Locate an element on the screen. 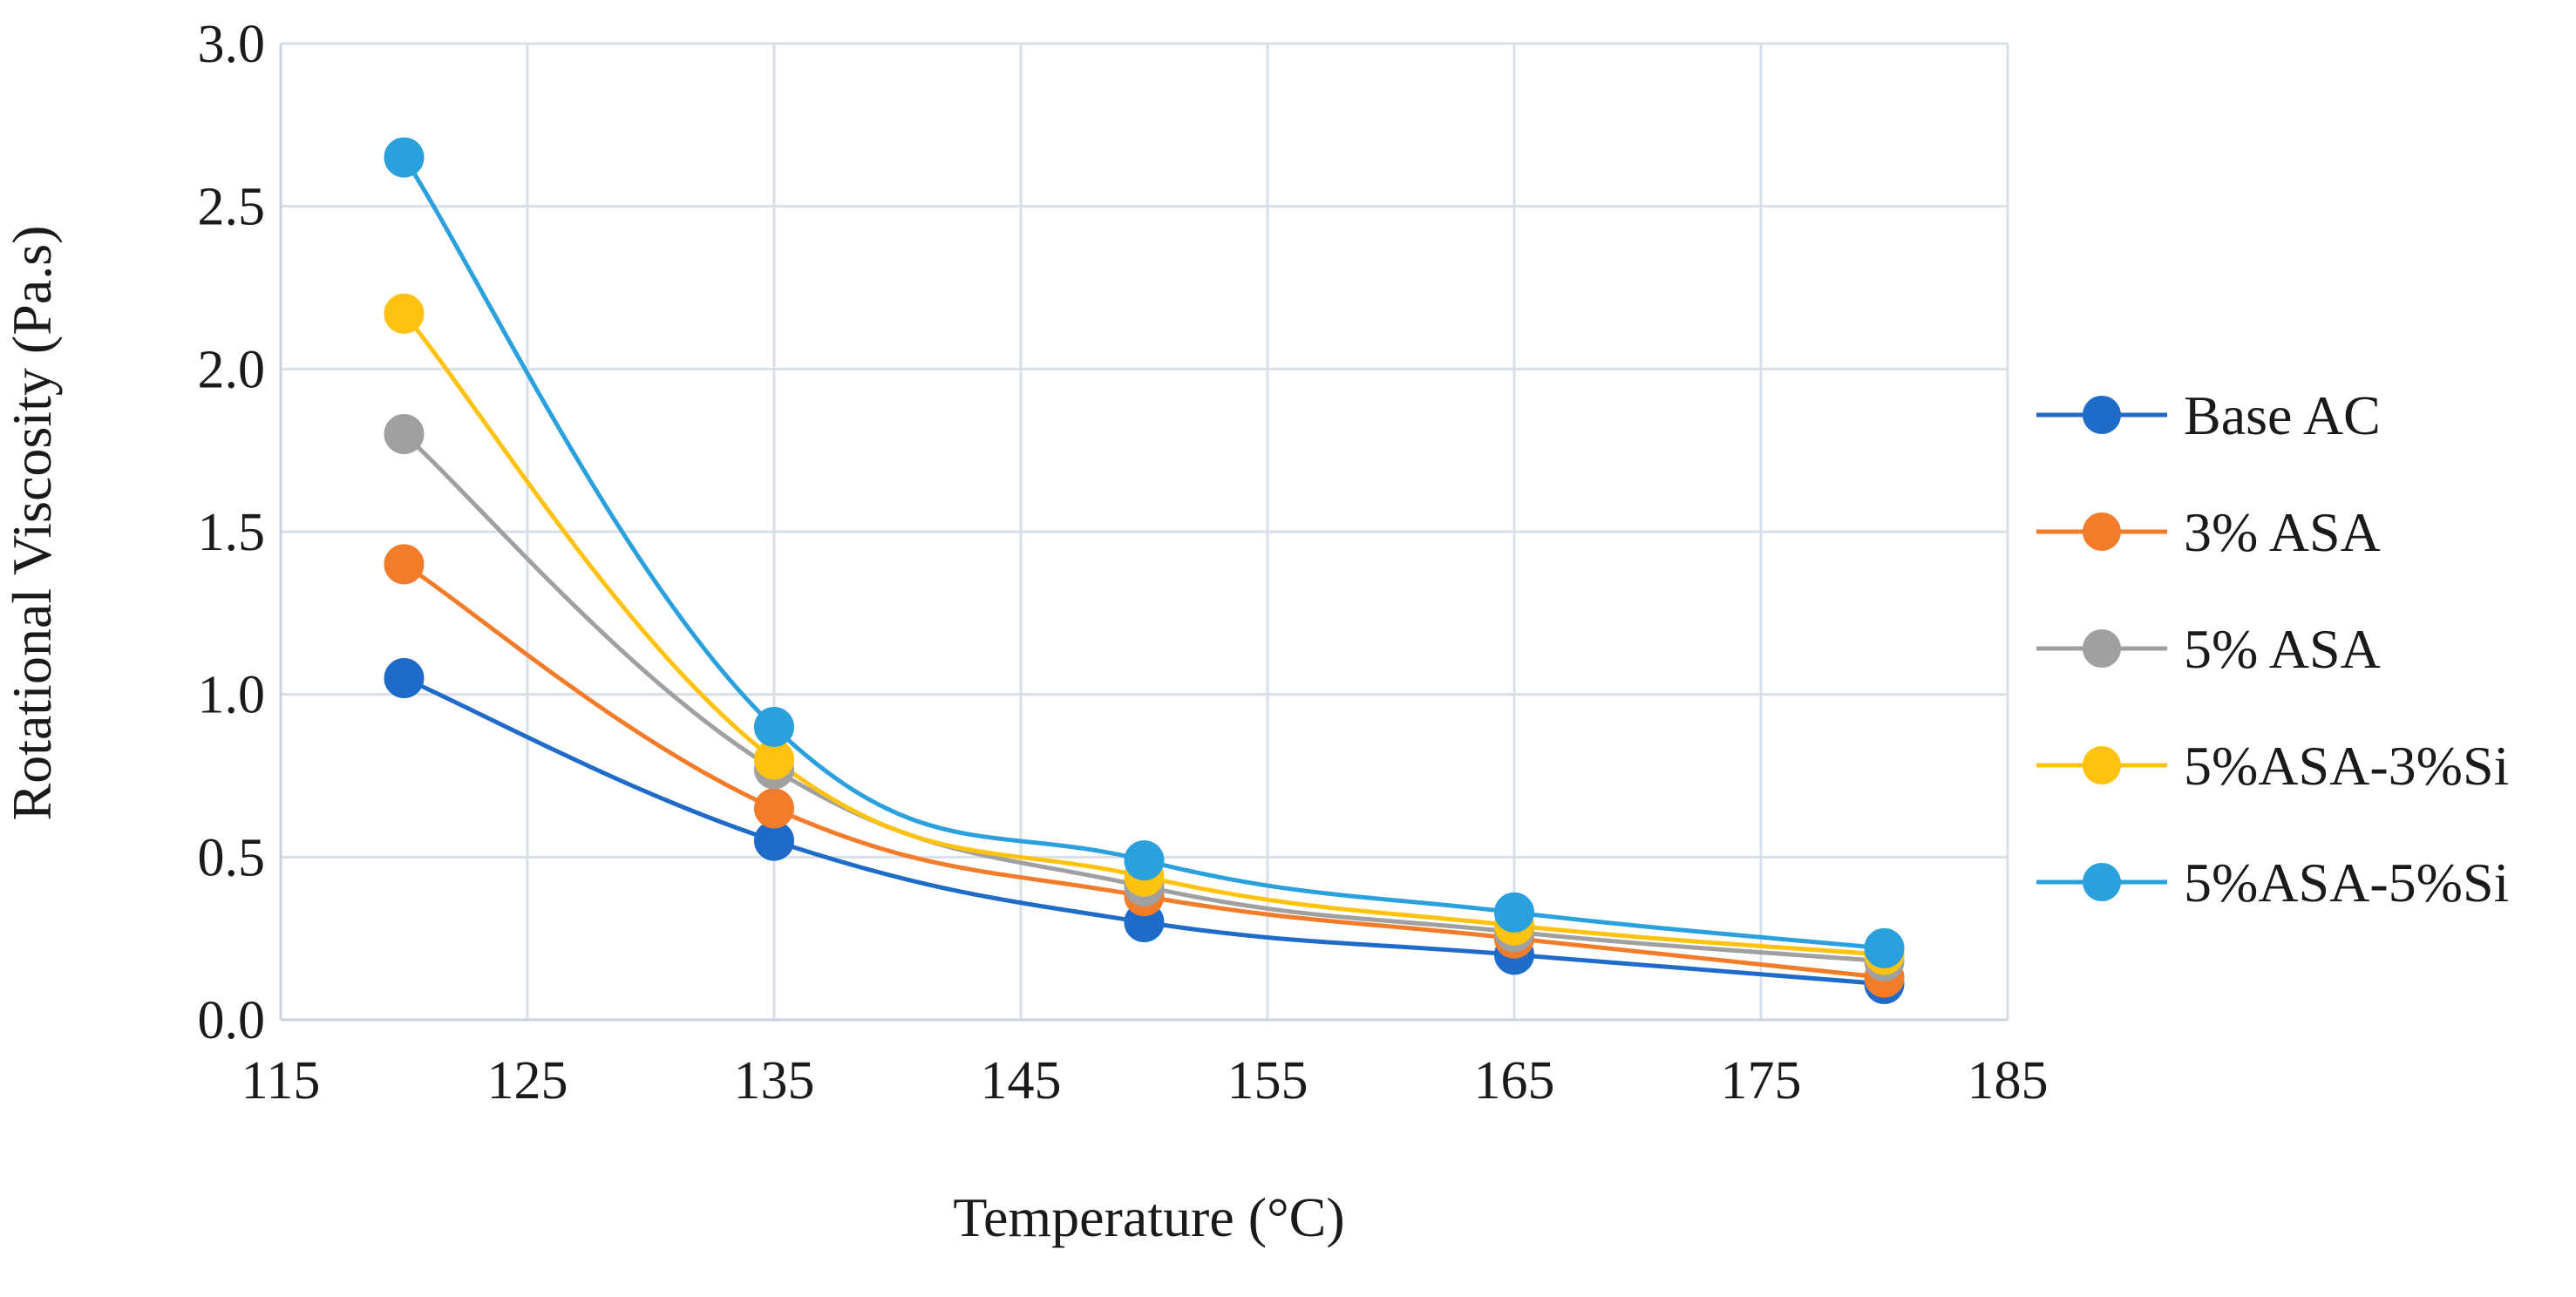  x-tick-label: 175 is located at coordinates (1761, 1080).